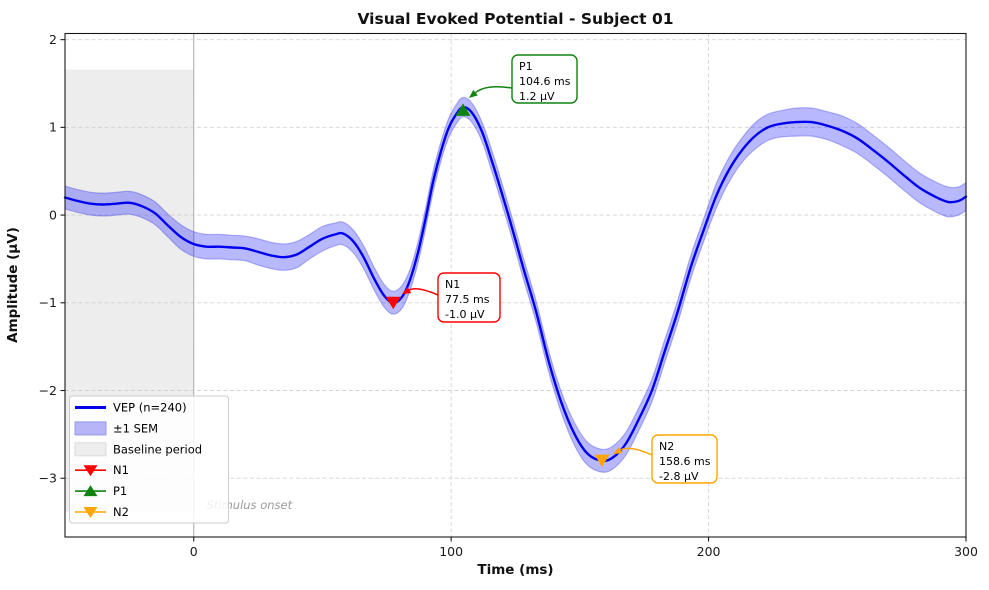  I want to click on y-tick-label: −3, so click(48, 478).